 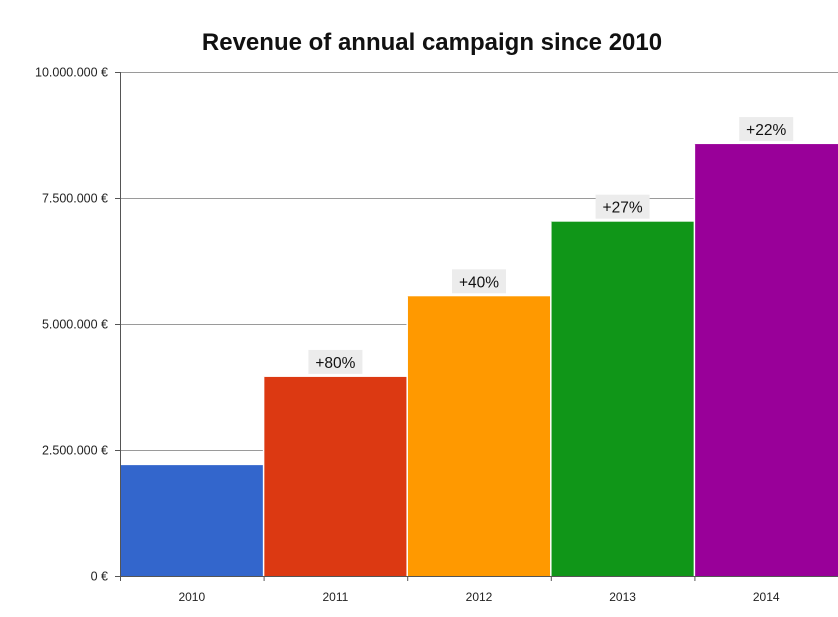 I want to click on growth-annotation: +80%, so click(x=335, y=363).